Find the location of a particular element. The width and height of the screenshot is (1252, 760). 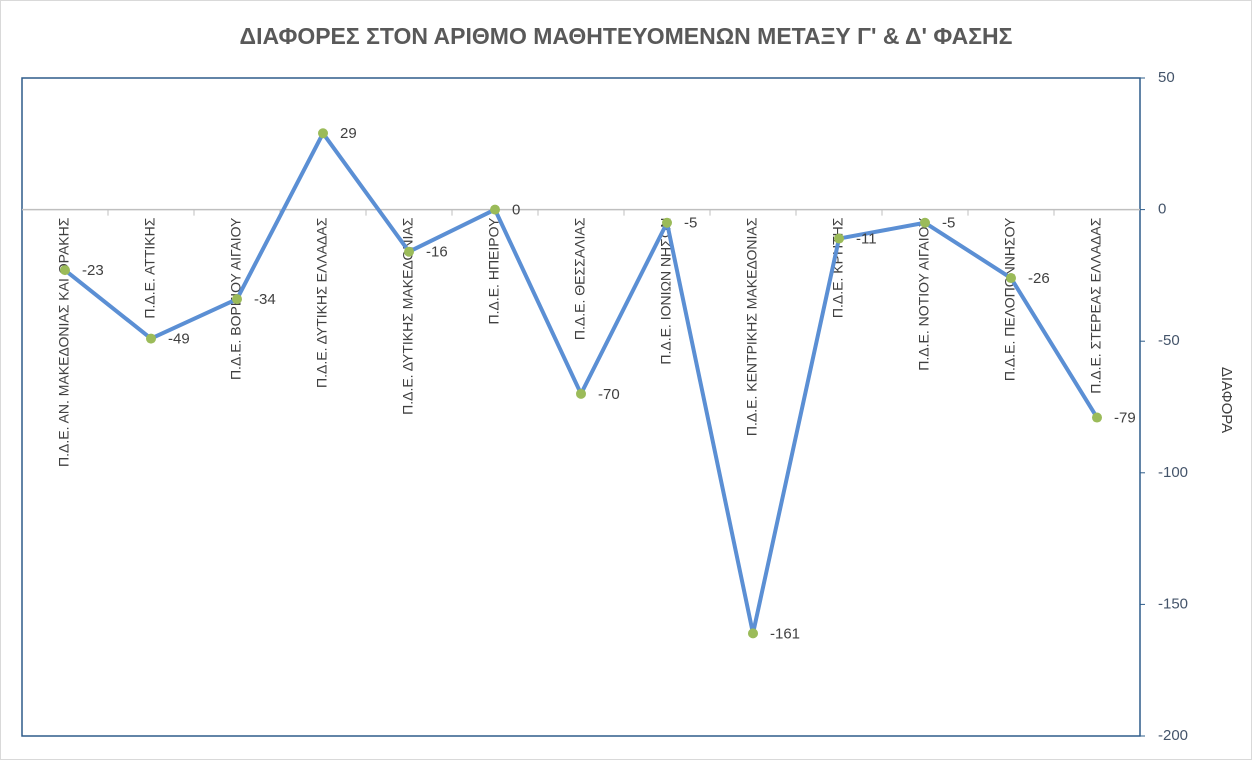

y-tick-label: -200 is located at coordinates (1173, 735).